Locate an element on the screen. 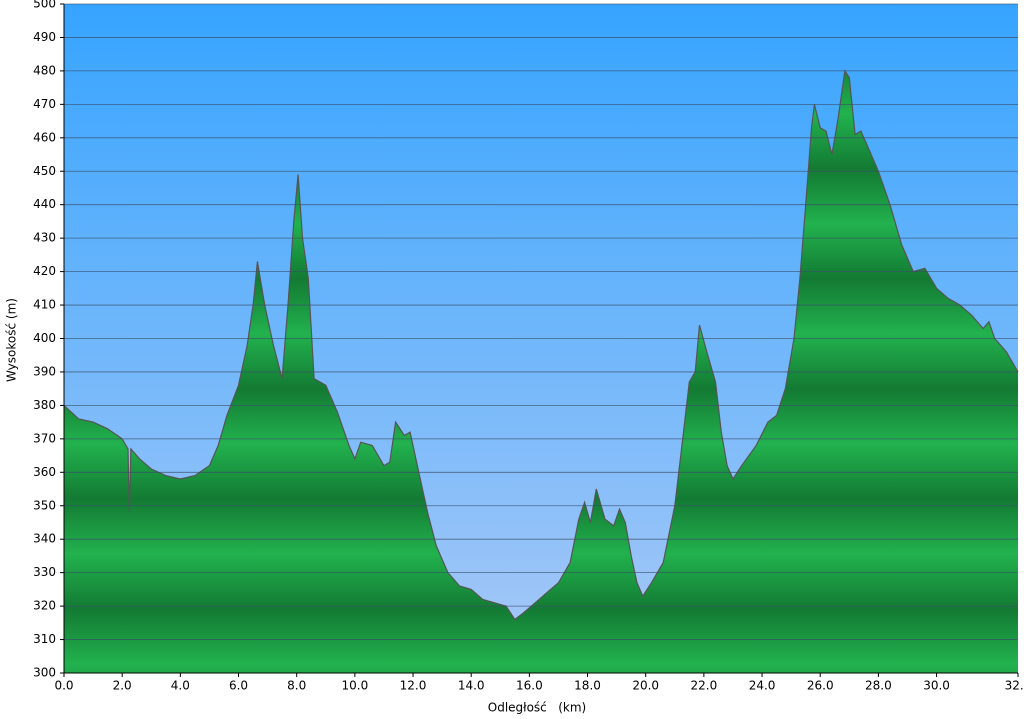 This screenshot has height=719, width=1024. y-tick-label: 490 is located at coordinates (44, 37).